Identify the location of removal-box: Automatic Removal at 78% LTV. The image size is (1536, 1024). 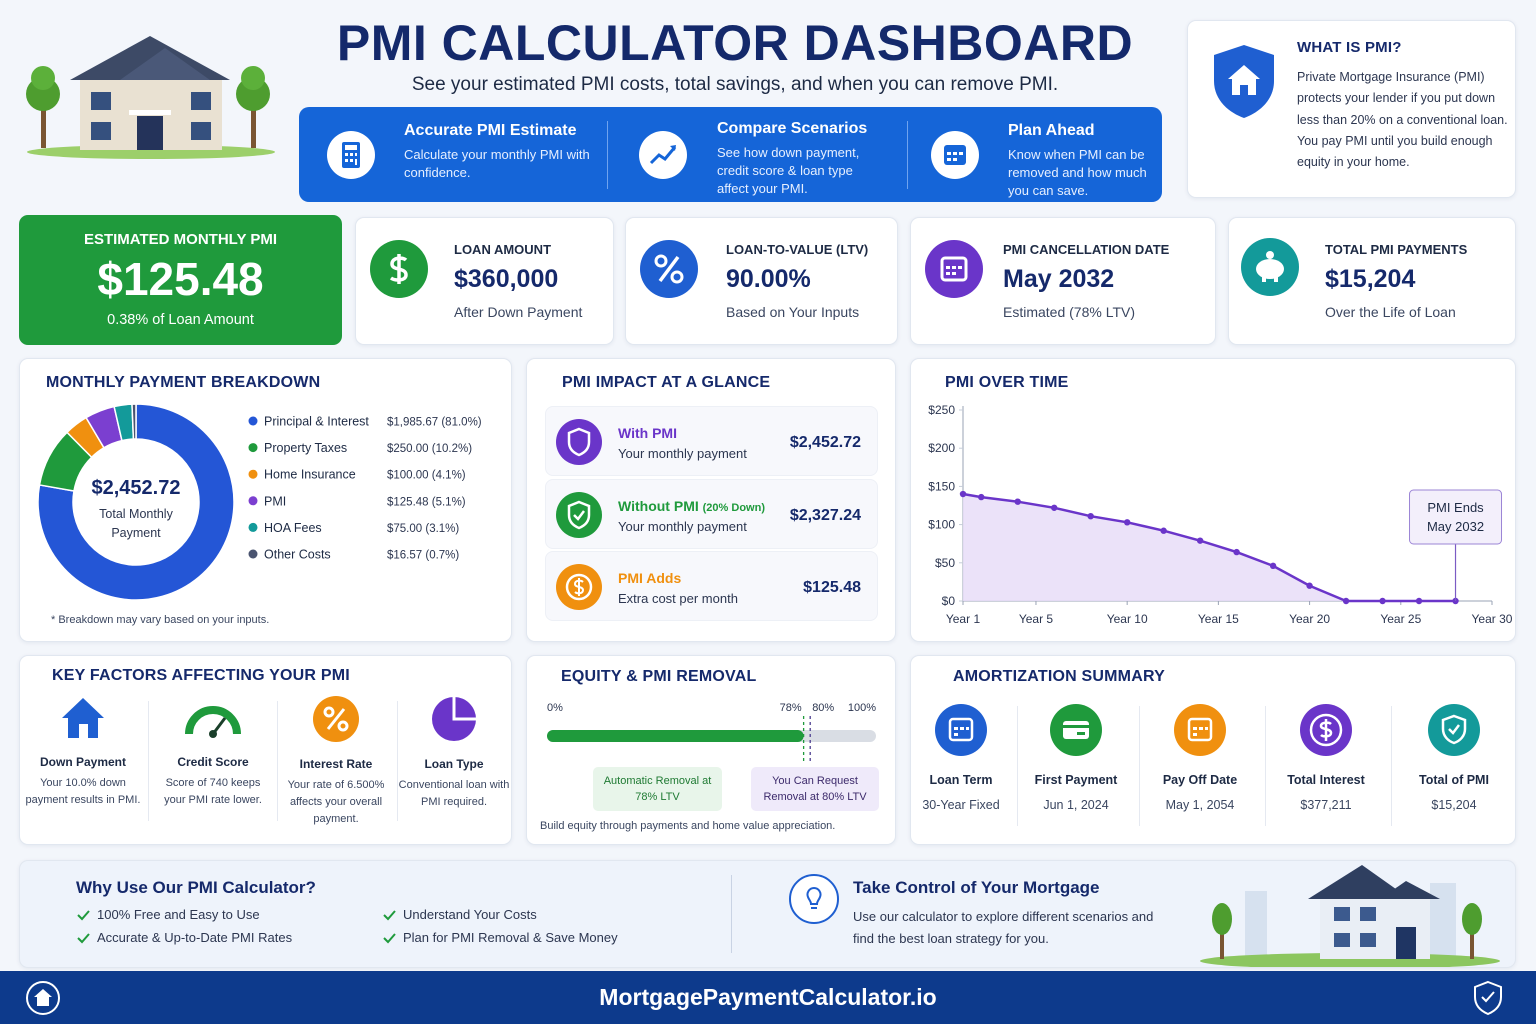
(657, 789).